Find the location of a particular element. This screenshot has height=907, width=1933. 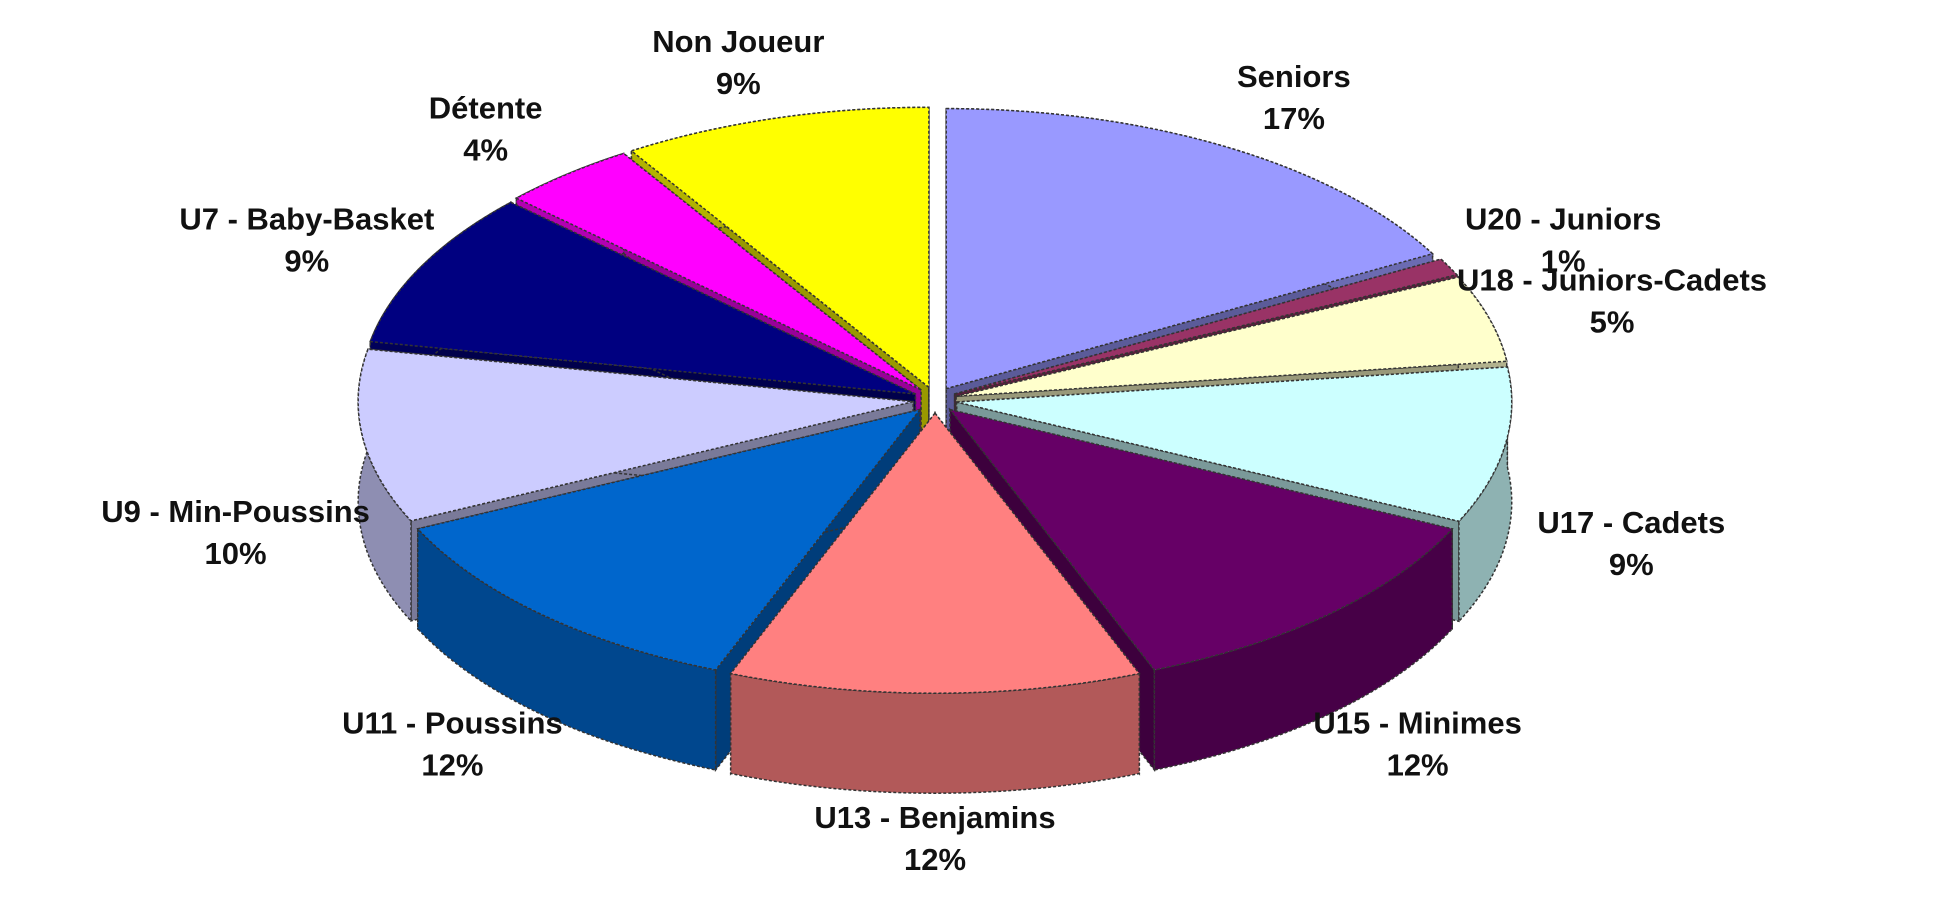

slice-label: U7 - Baby-Basket is located at coordinates (306, 218).